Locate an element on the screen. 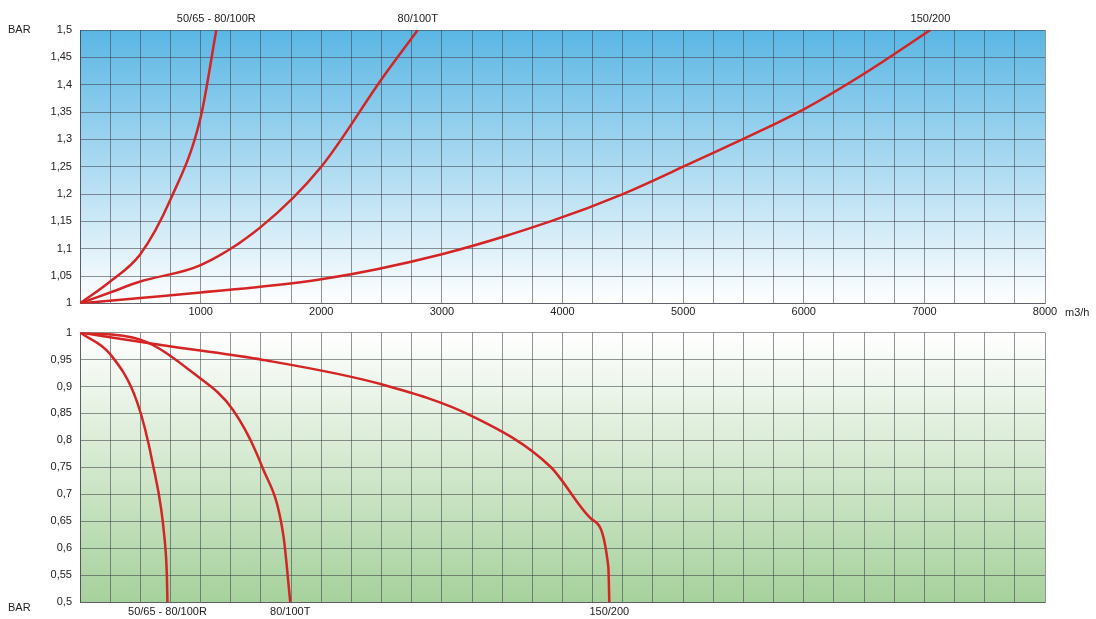 Image resolution: width=1096 pixels, height=619 pixels. x-tick-label: 8000 is located at coordinates (1045, 311).